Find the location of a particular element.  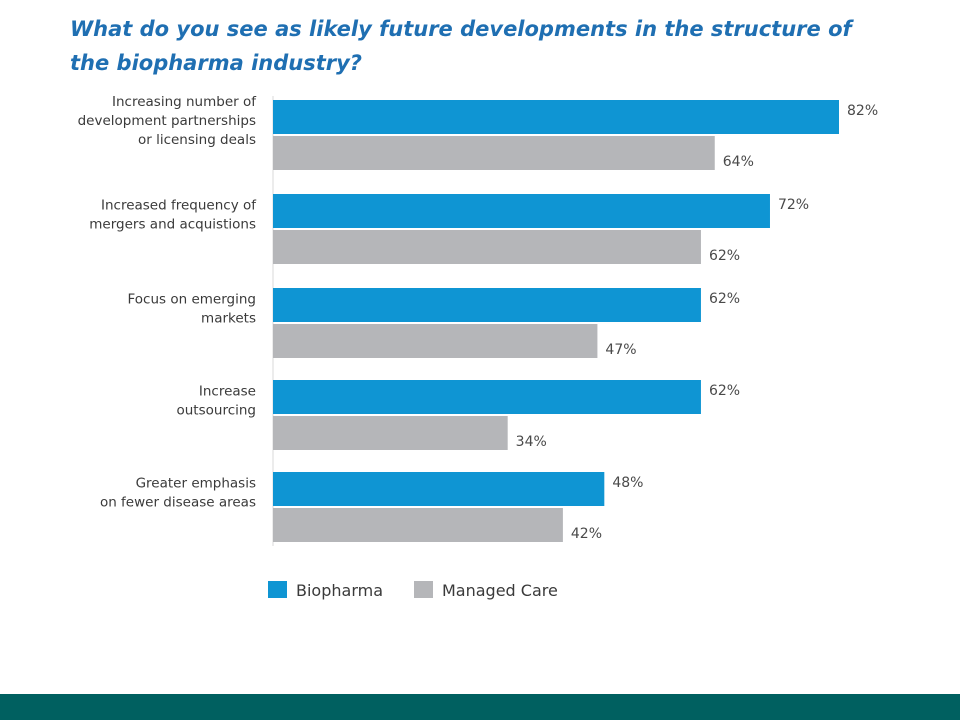

data-label: 34% is located at coordinates (531, 442).